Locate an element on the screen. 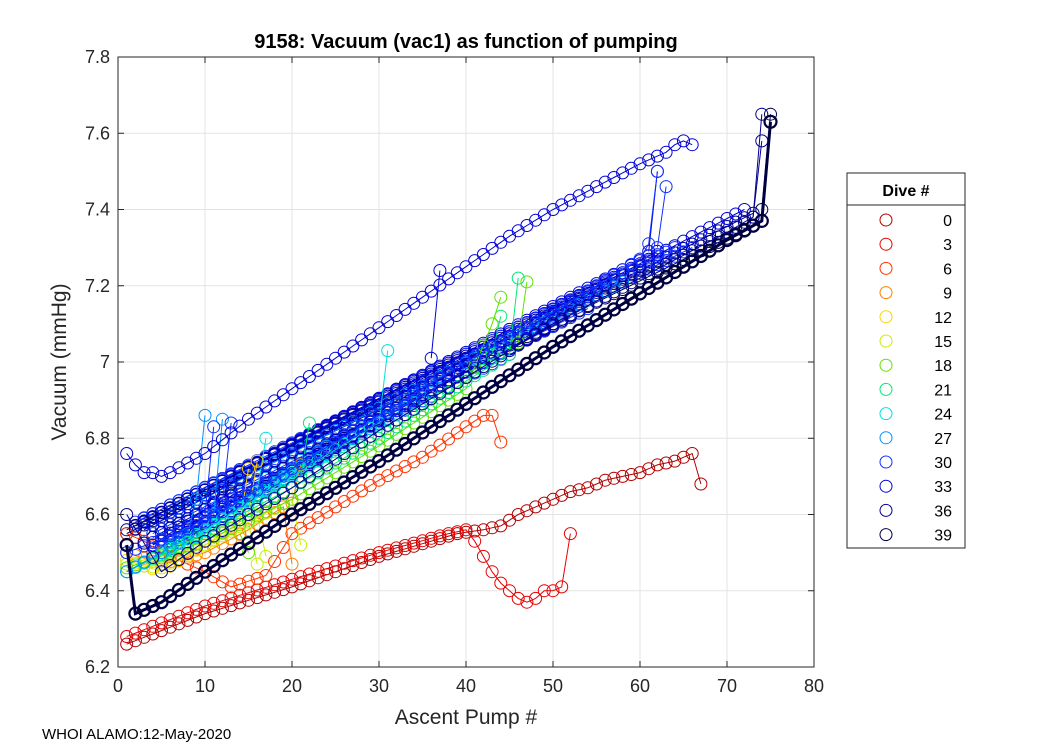 This screenshot has width=1050, height=750. legend-label: 24 is located at coordinates (943, 415).